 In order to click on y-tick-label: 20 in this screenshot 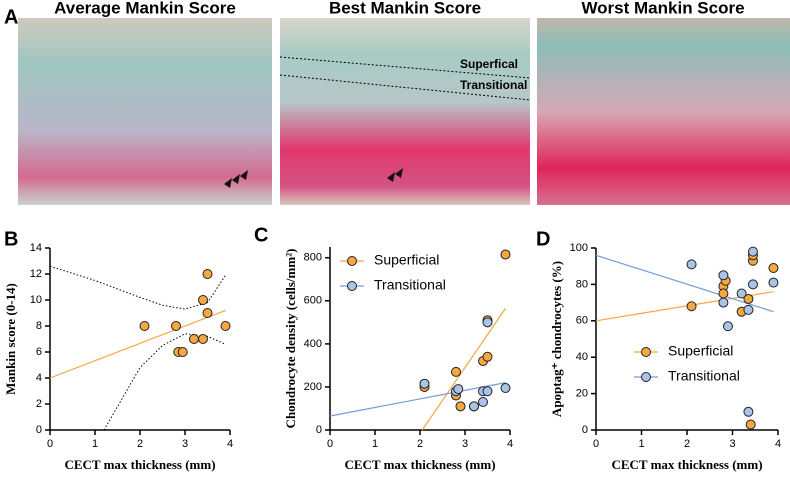, I will do `click(582, 394)`.